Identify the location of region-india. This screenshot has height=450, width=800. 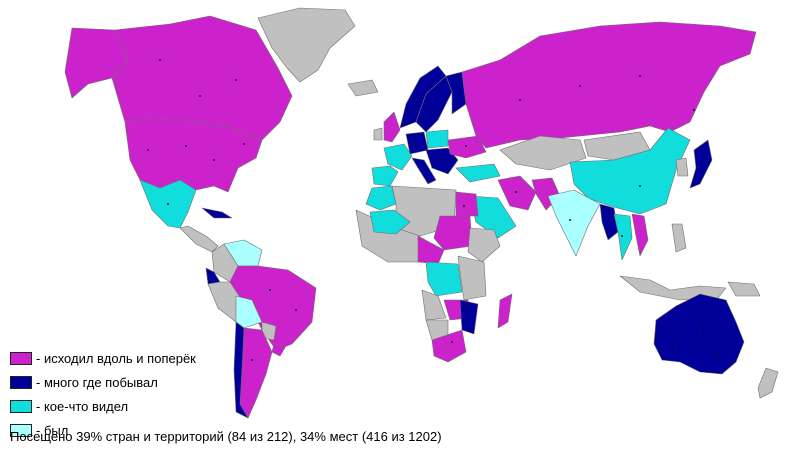
(574, 223).